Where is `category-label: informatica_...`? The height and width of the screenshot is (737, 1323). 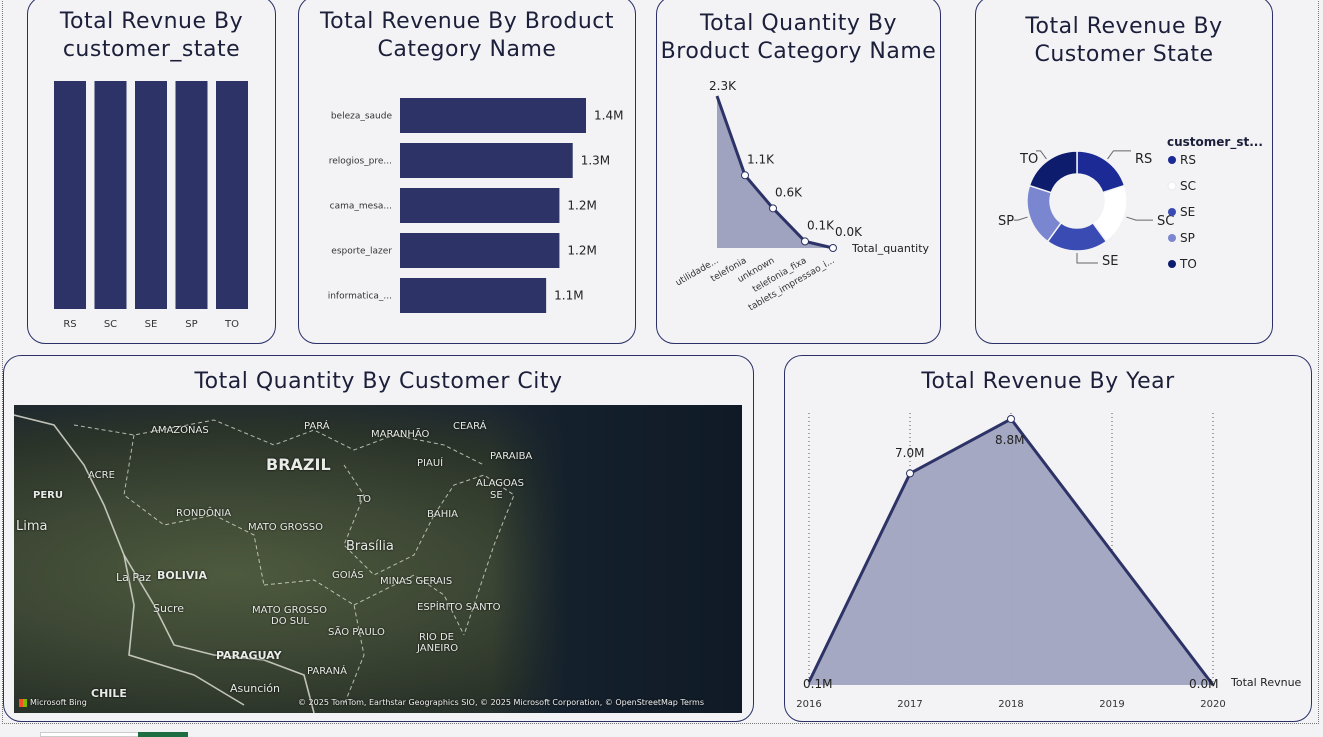
category-label: informatica_... is located at coordinates (360, 297).